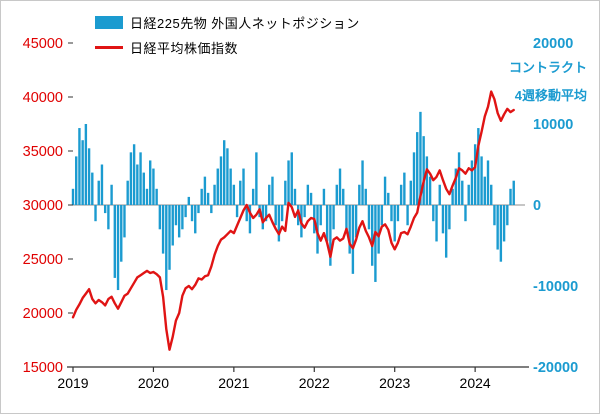 This screenshot has width=600, height=414. Describe the element at coordinates (553, 125) in the screenshot. I see `right-tick-label: 10000` at that location.